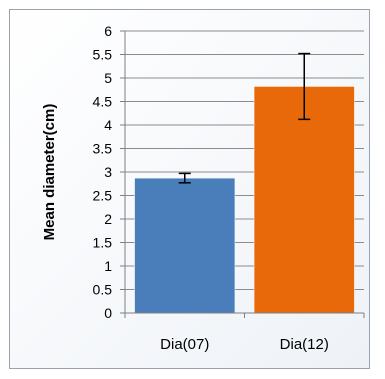  Describe the element at coordinates (103, 149) in the screenshot. I see `y-tick-label: 3.5` at that location.